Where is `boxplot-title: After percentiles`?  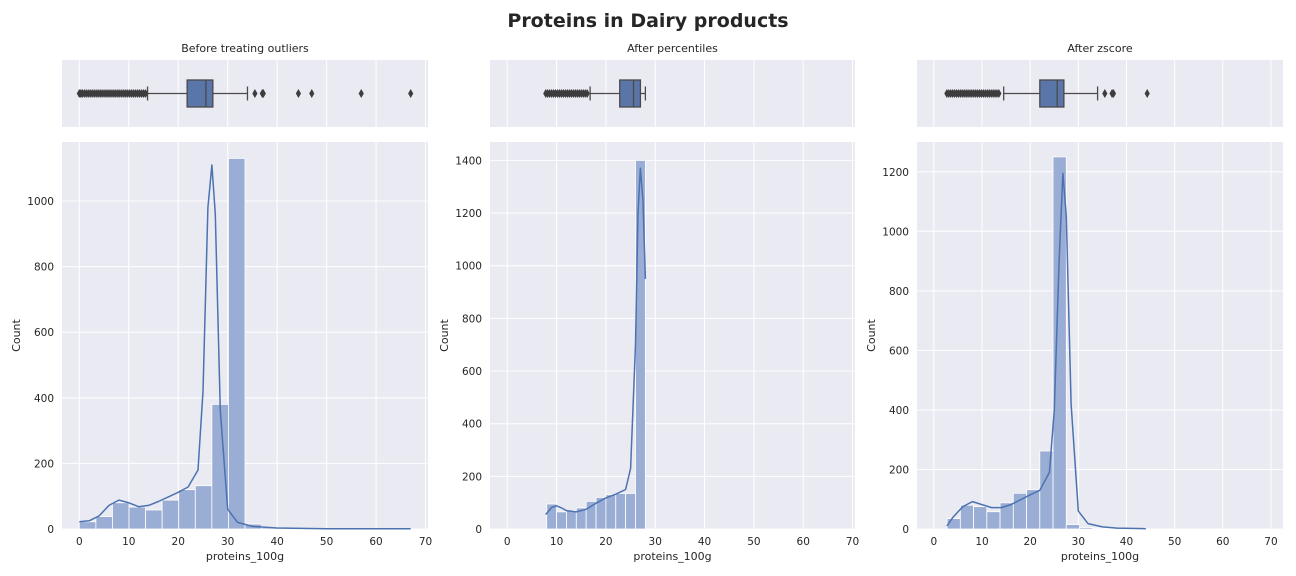
boxplot-title: After percentiles is located at coordinates (672, 48).